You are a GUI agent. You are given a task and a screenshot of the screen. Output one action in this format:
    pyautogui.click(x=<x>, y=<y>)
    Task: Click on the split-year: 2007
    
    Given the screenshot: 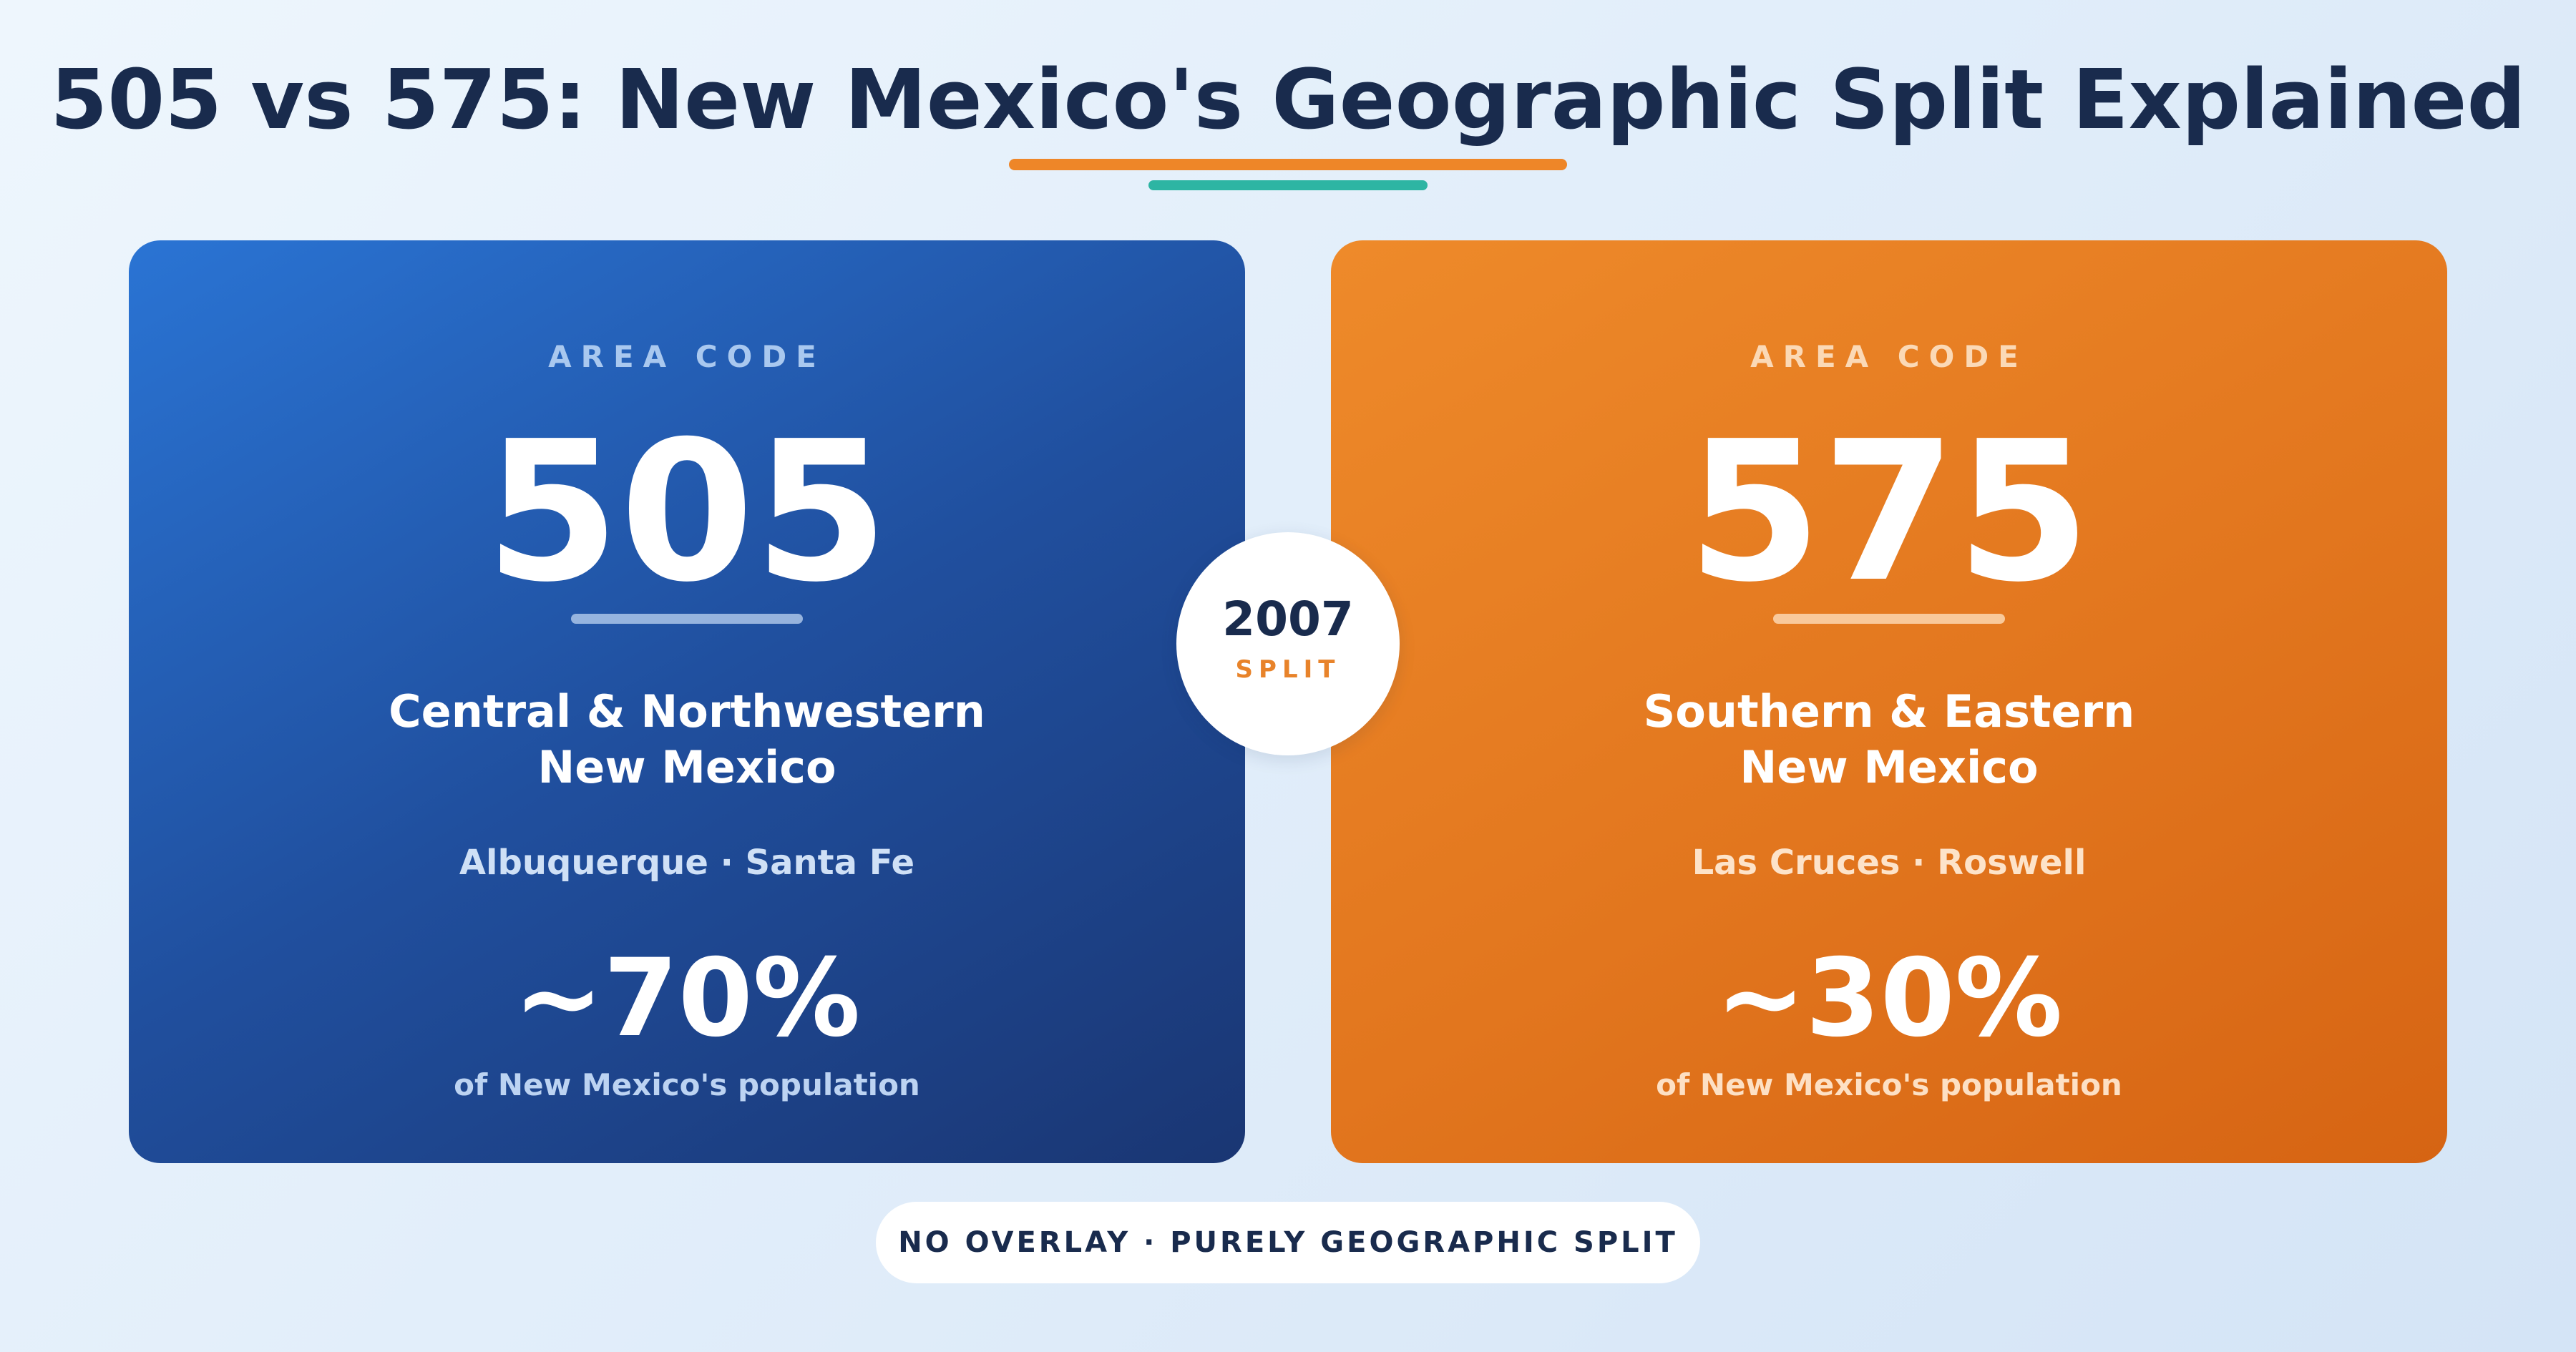 What is the action you would take?
    pyautogui.click(x=1288, y=619)
    